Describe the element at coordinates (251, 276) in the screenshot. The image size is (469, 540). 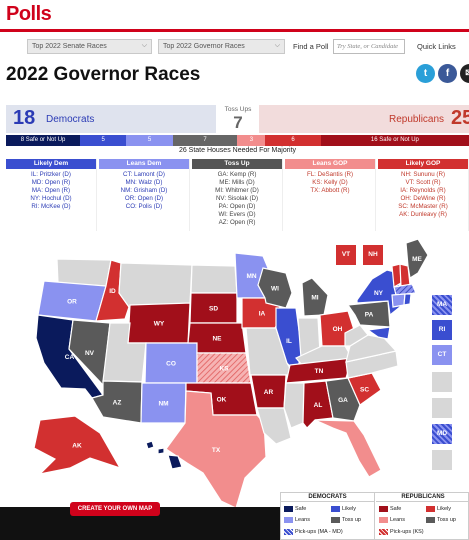
I see `state-label-mn: MN` at that location.